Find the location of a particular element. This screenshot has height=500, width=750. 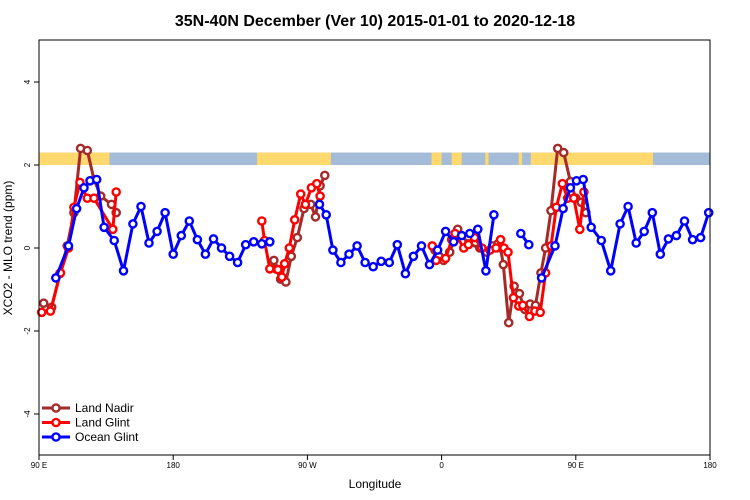

x-tick-label: 90 W is located at coordinates (307, 465).